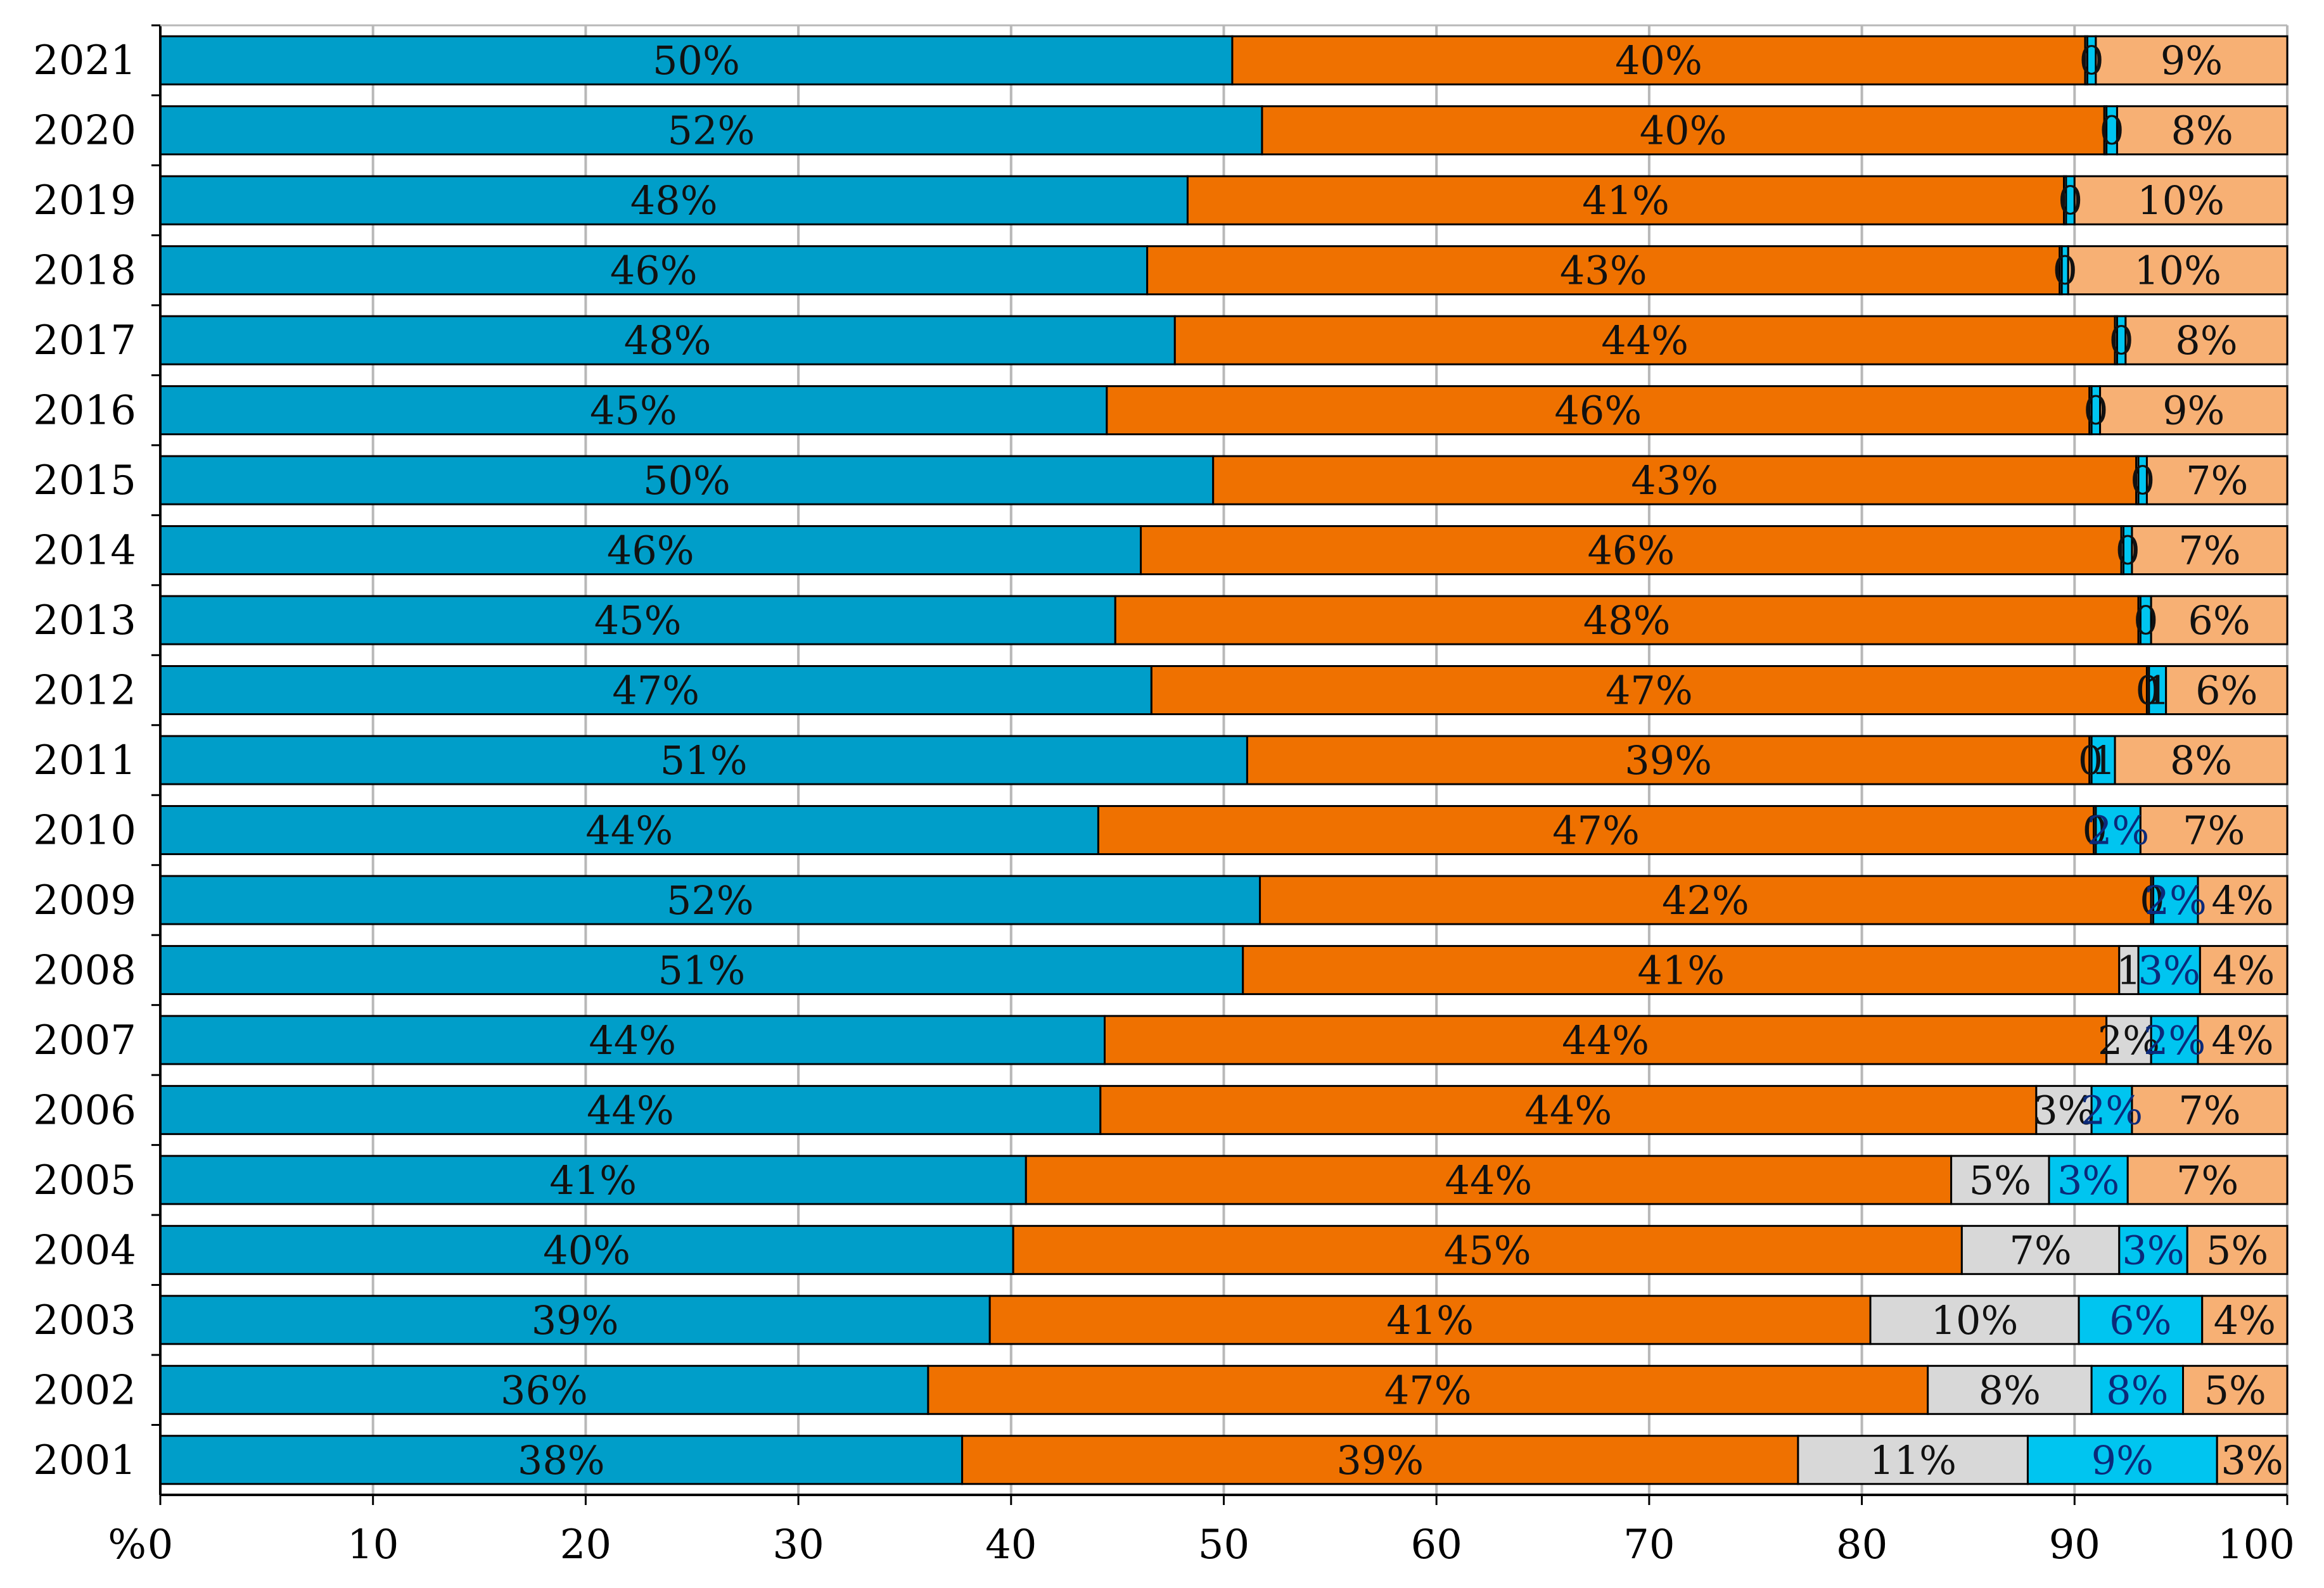 This screenshot has height=1588, width=2324. Describe the element at coordinates (2111, 131) in the screenshot. I see `data-label-2020-series-4: 0` at that location.